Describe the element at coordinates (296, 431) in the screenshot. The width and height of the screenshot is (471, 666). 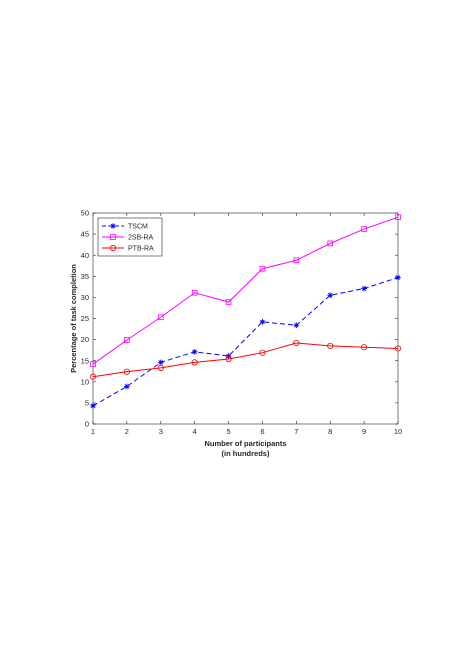
I see `x-tick-label: 7` at that location.